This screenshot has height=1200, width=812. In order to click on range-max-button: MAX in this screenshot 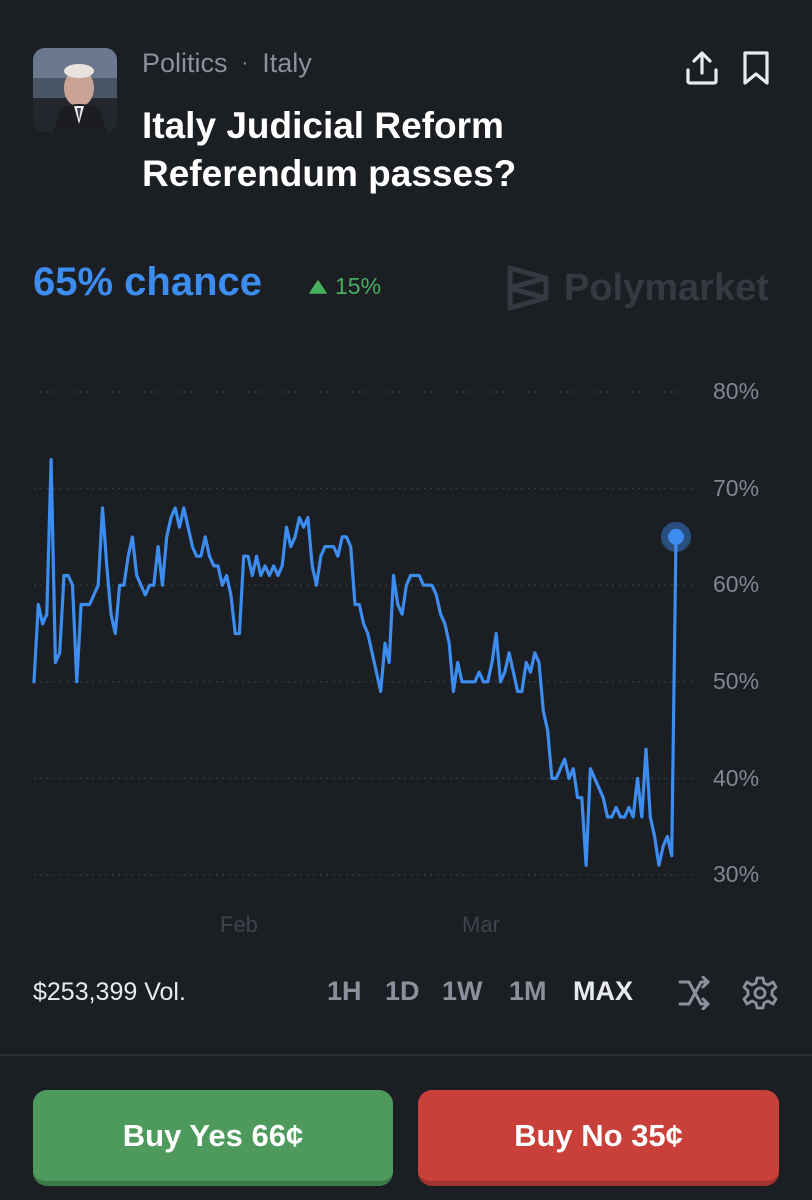, I will do `click(603, 991)`.